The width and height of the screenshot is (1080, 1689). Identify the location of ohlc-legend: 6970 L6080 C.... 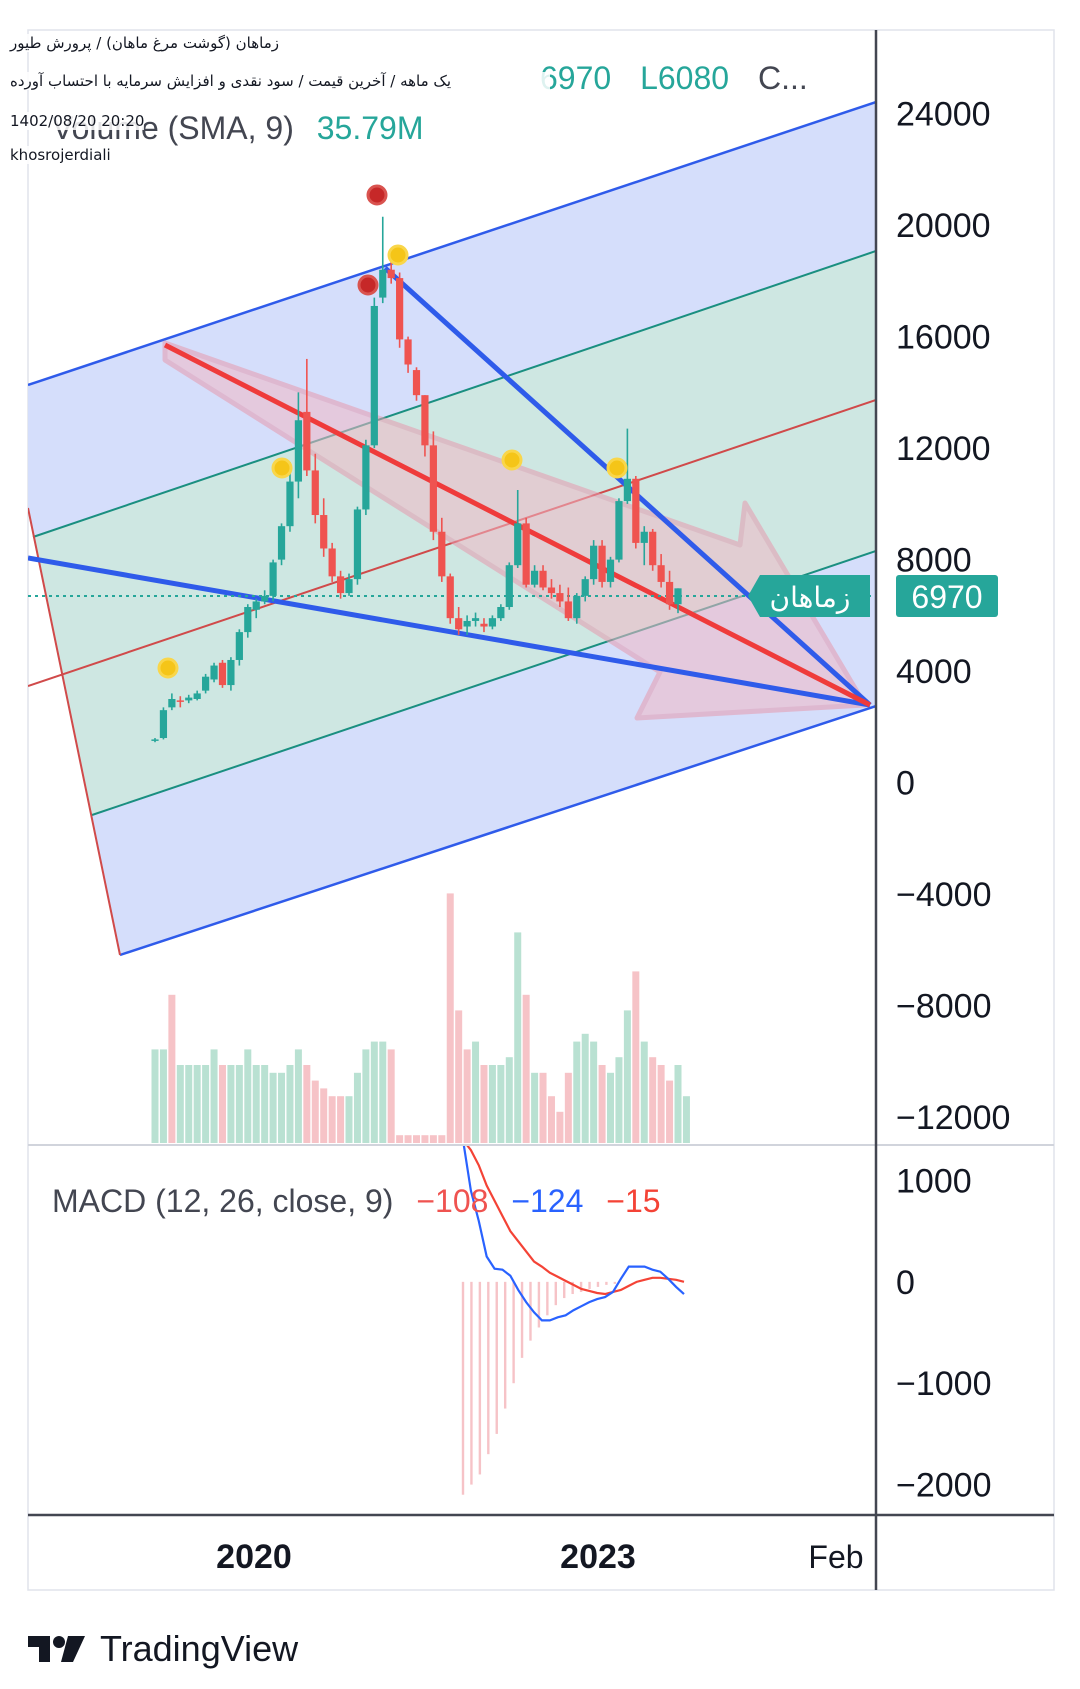
(674, 78).